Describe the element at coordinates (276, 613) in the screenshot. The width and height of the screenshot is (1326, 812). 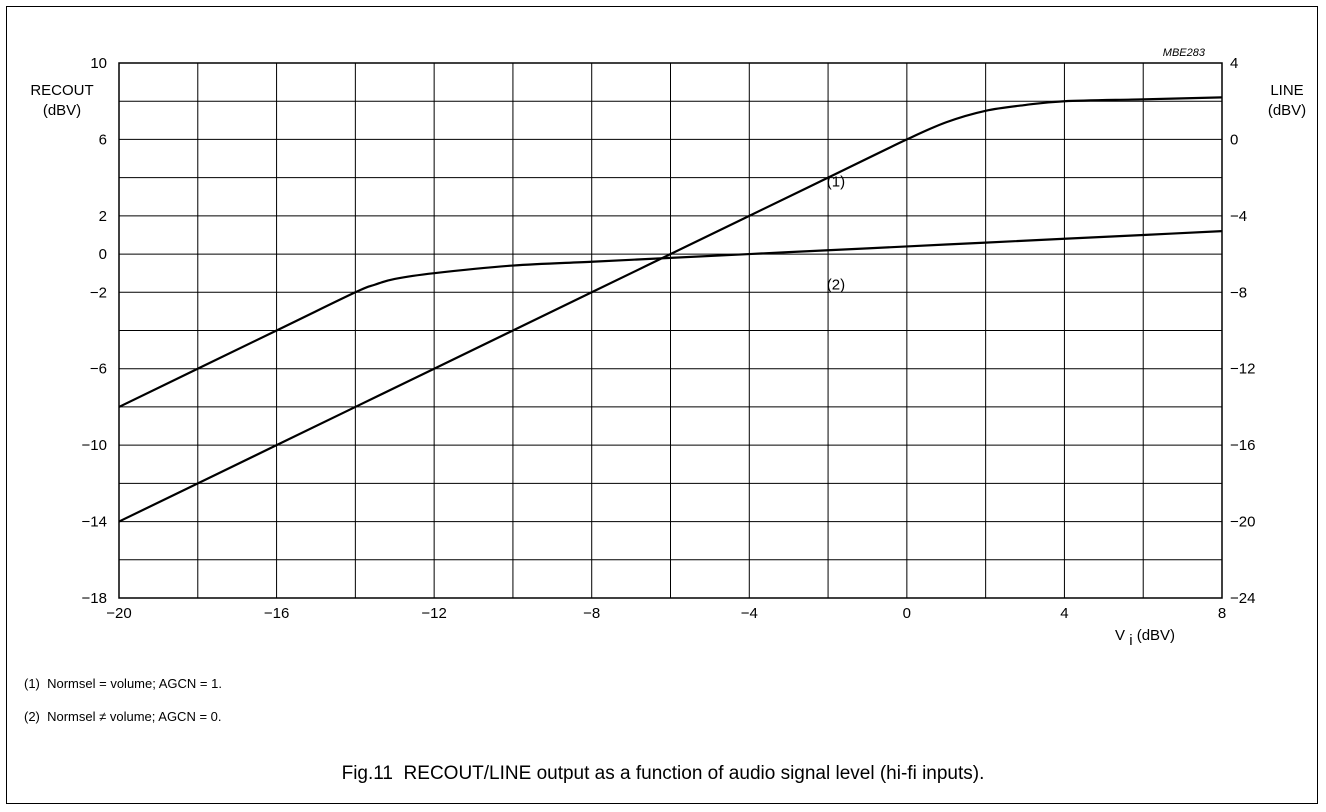
I see `x-tick-label-1: −16` at that location.